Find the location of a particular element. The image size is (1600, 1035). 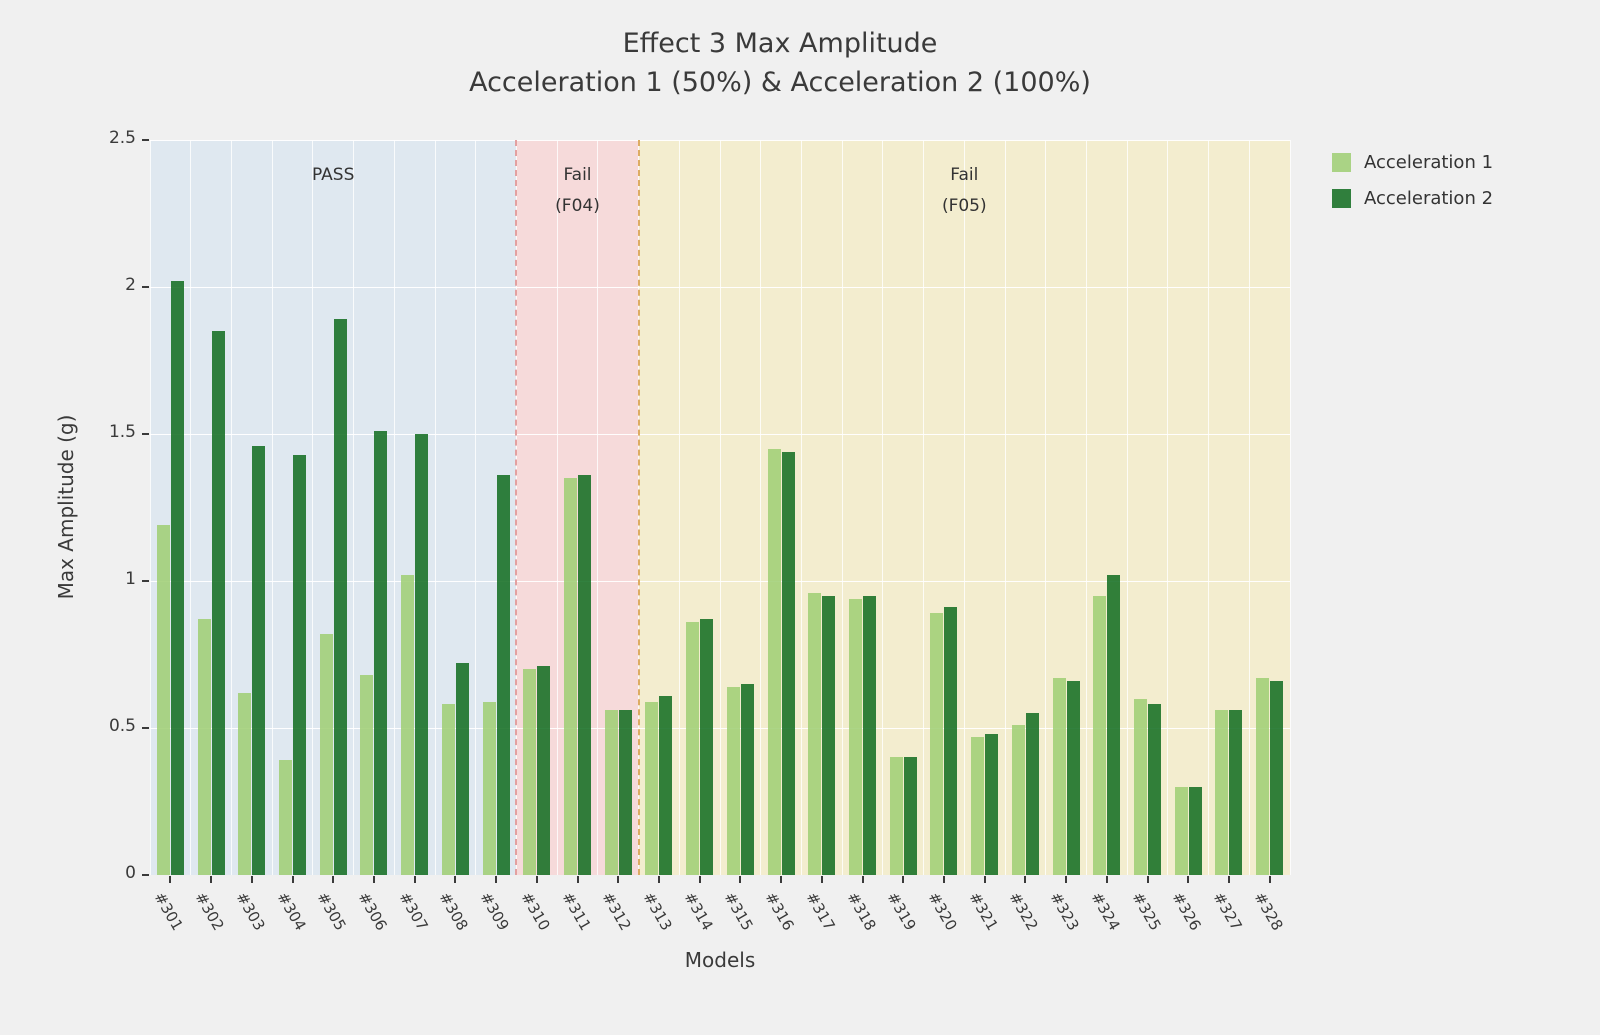

x-tick-label: #311 is located at coordinates (576, 911).